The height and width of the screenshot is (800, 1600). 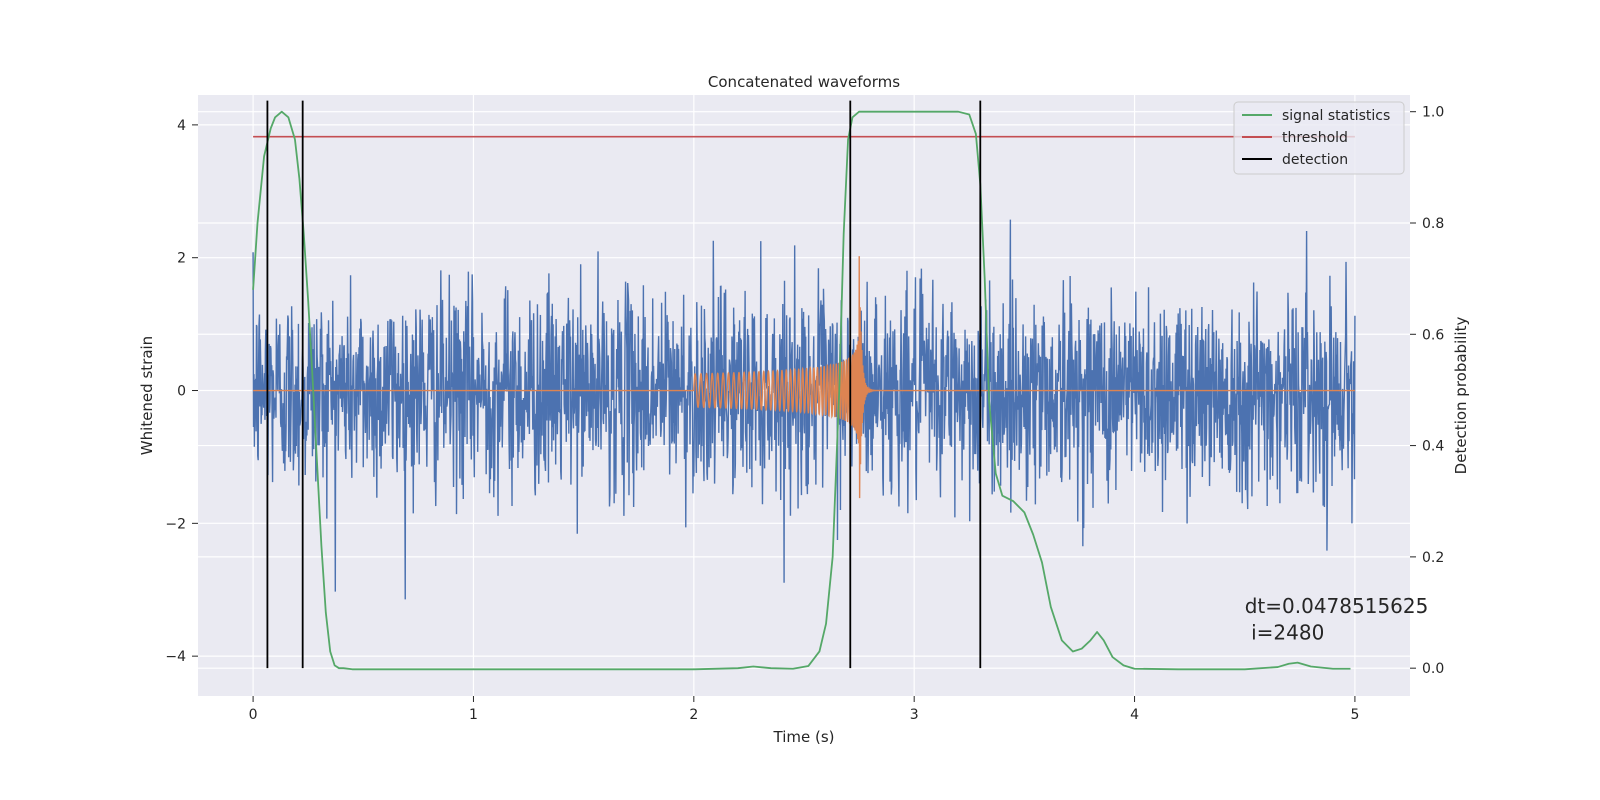 What do you see at coordinates (175, 524) in the screenshot?
I see `y-tick-label: −2` at bounding box center [175, 524].